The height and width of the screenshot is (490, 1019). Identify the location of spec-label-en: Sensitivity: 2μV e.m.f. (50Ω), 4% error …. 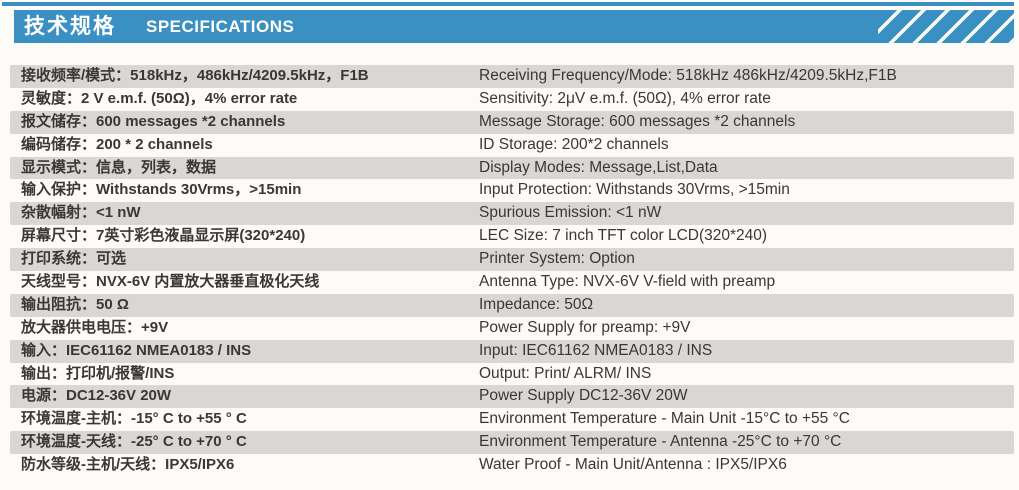
(625, 98).